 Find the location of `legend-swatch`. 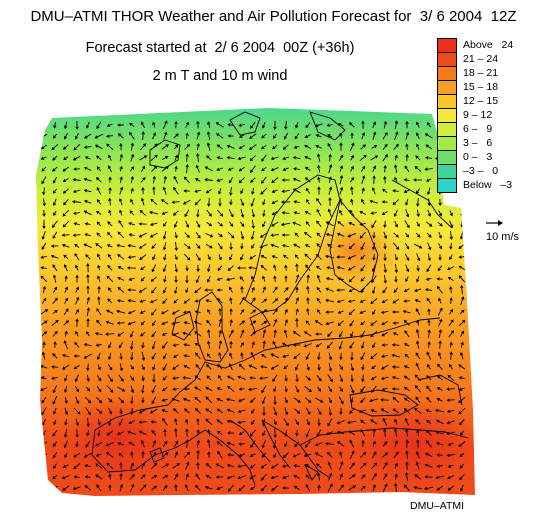

legend-swatch is located at coordinates (447, 157).